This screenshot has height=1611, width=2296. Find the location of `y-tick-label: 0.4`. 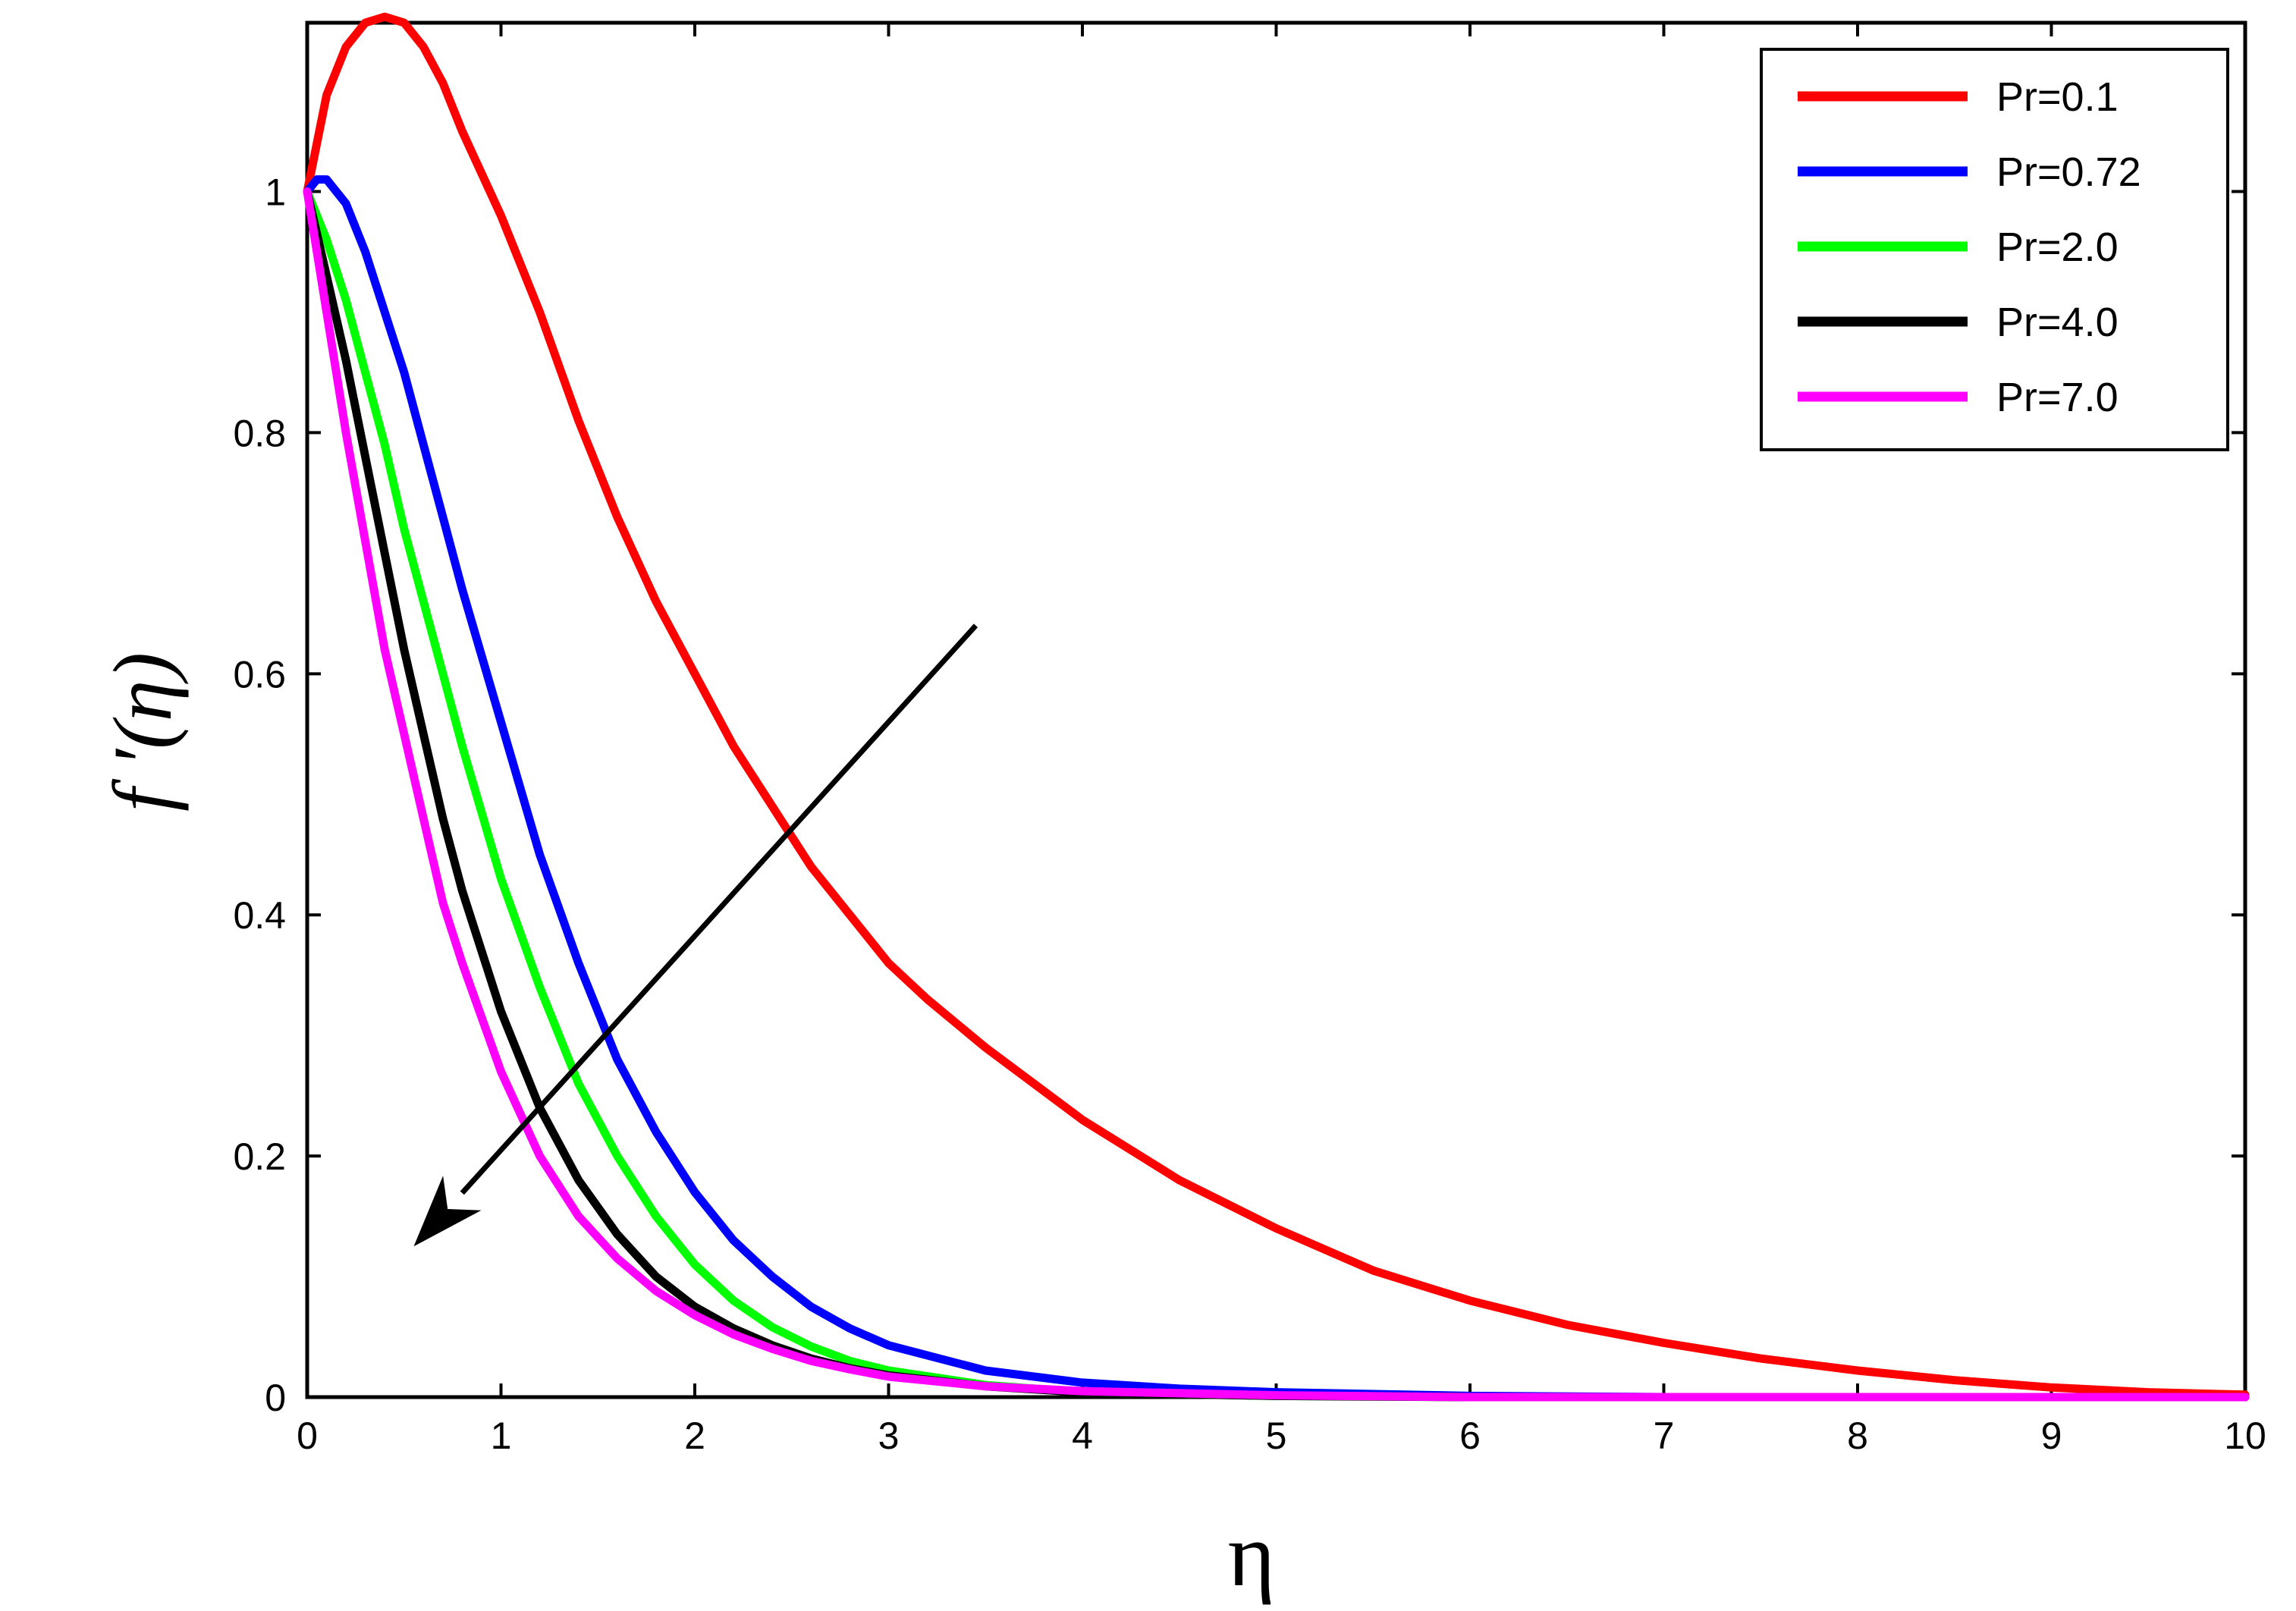

y-tick-label: 0.4 is located at coordinates (259, 915).